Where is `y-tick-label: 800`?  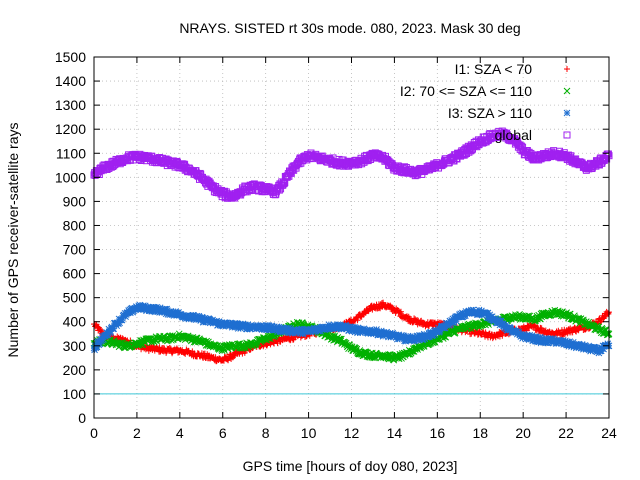 y-tick-label: 800 is located at coordinates (75, 225).